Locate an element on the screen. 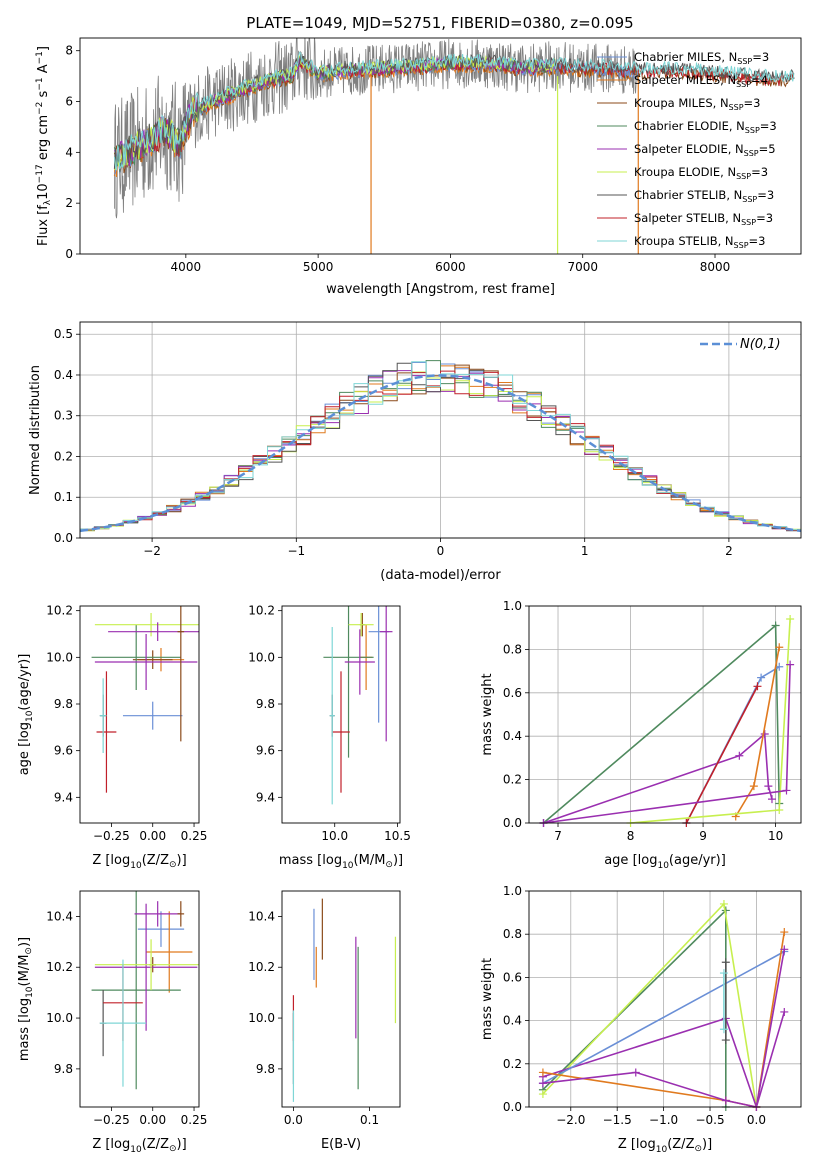  y-axis-label: mass weight is located at coordinates (487, 999).